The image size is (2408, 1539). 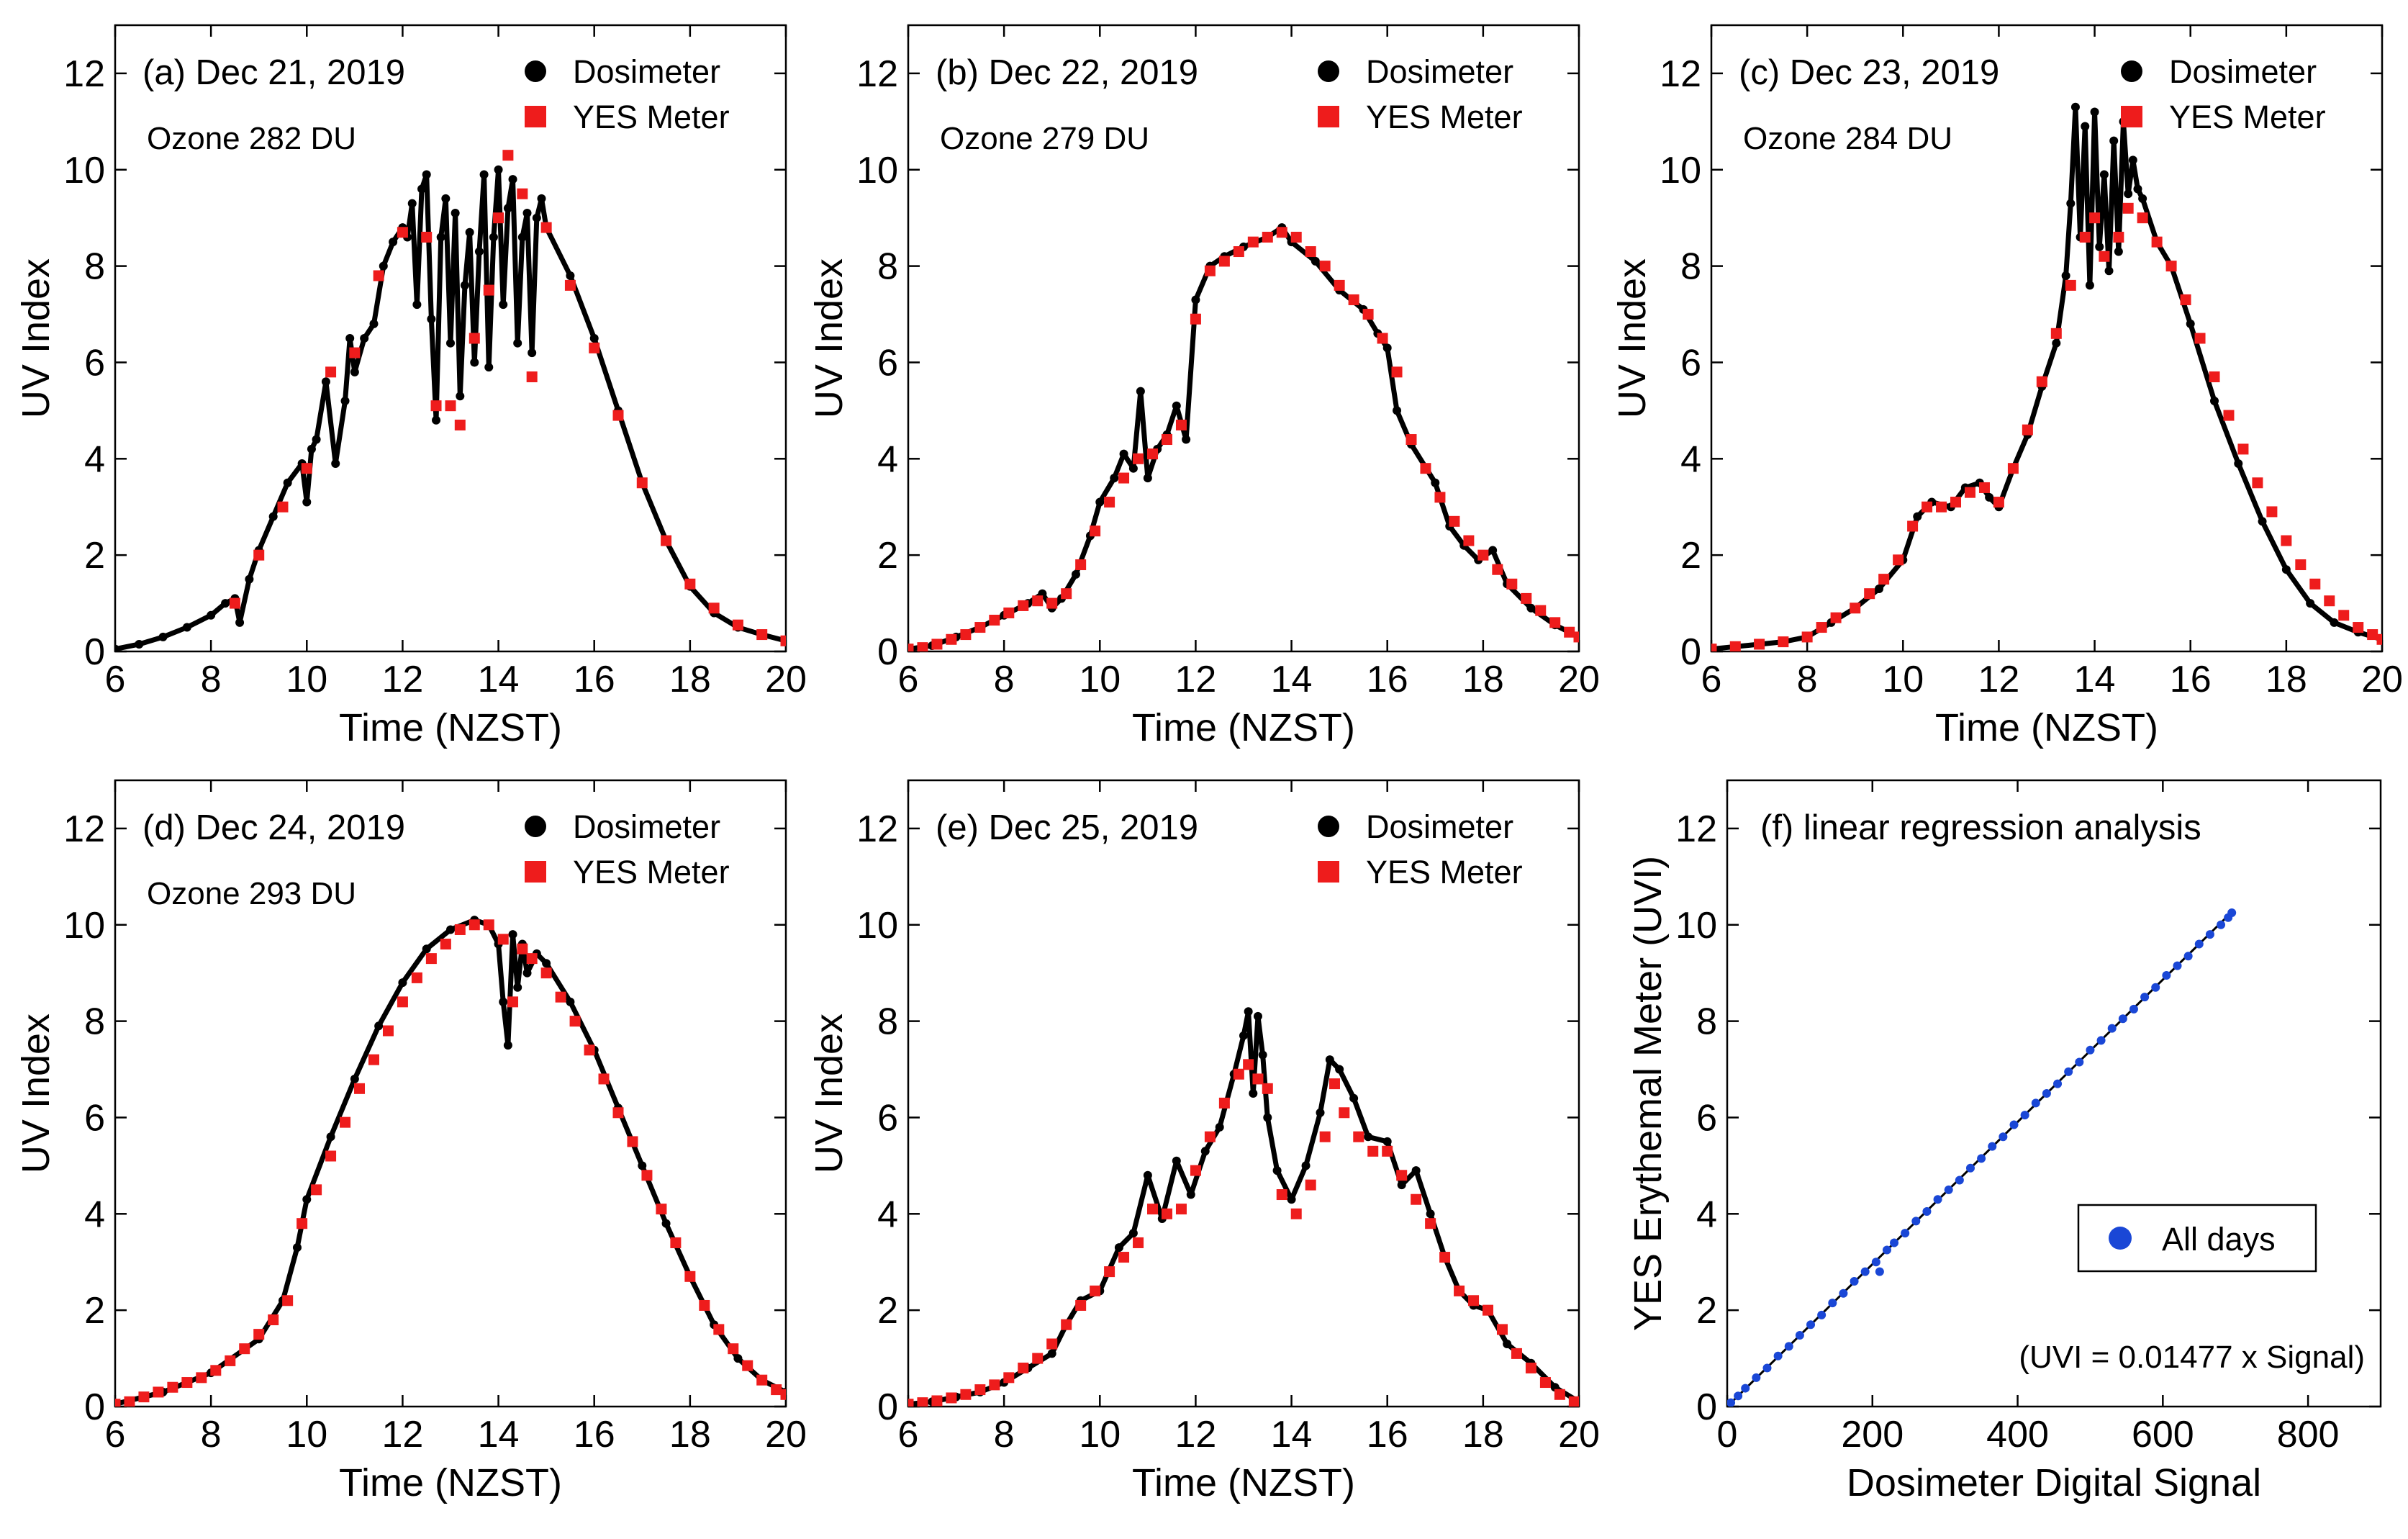 What do you see at coordinates (651, 117) in the screenshot?
I see `legend-yes-meter-label: YES Meter` at bounding box center [651, 117].